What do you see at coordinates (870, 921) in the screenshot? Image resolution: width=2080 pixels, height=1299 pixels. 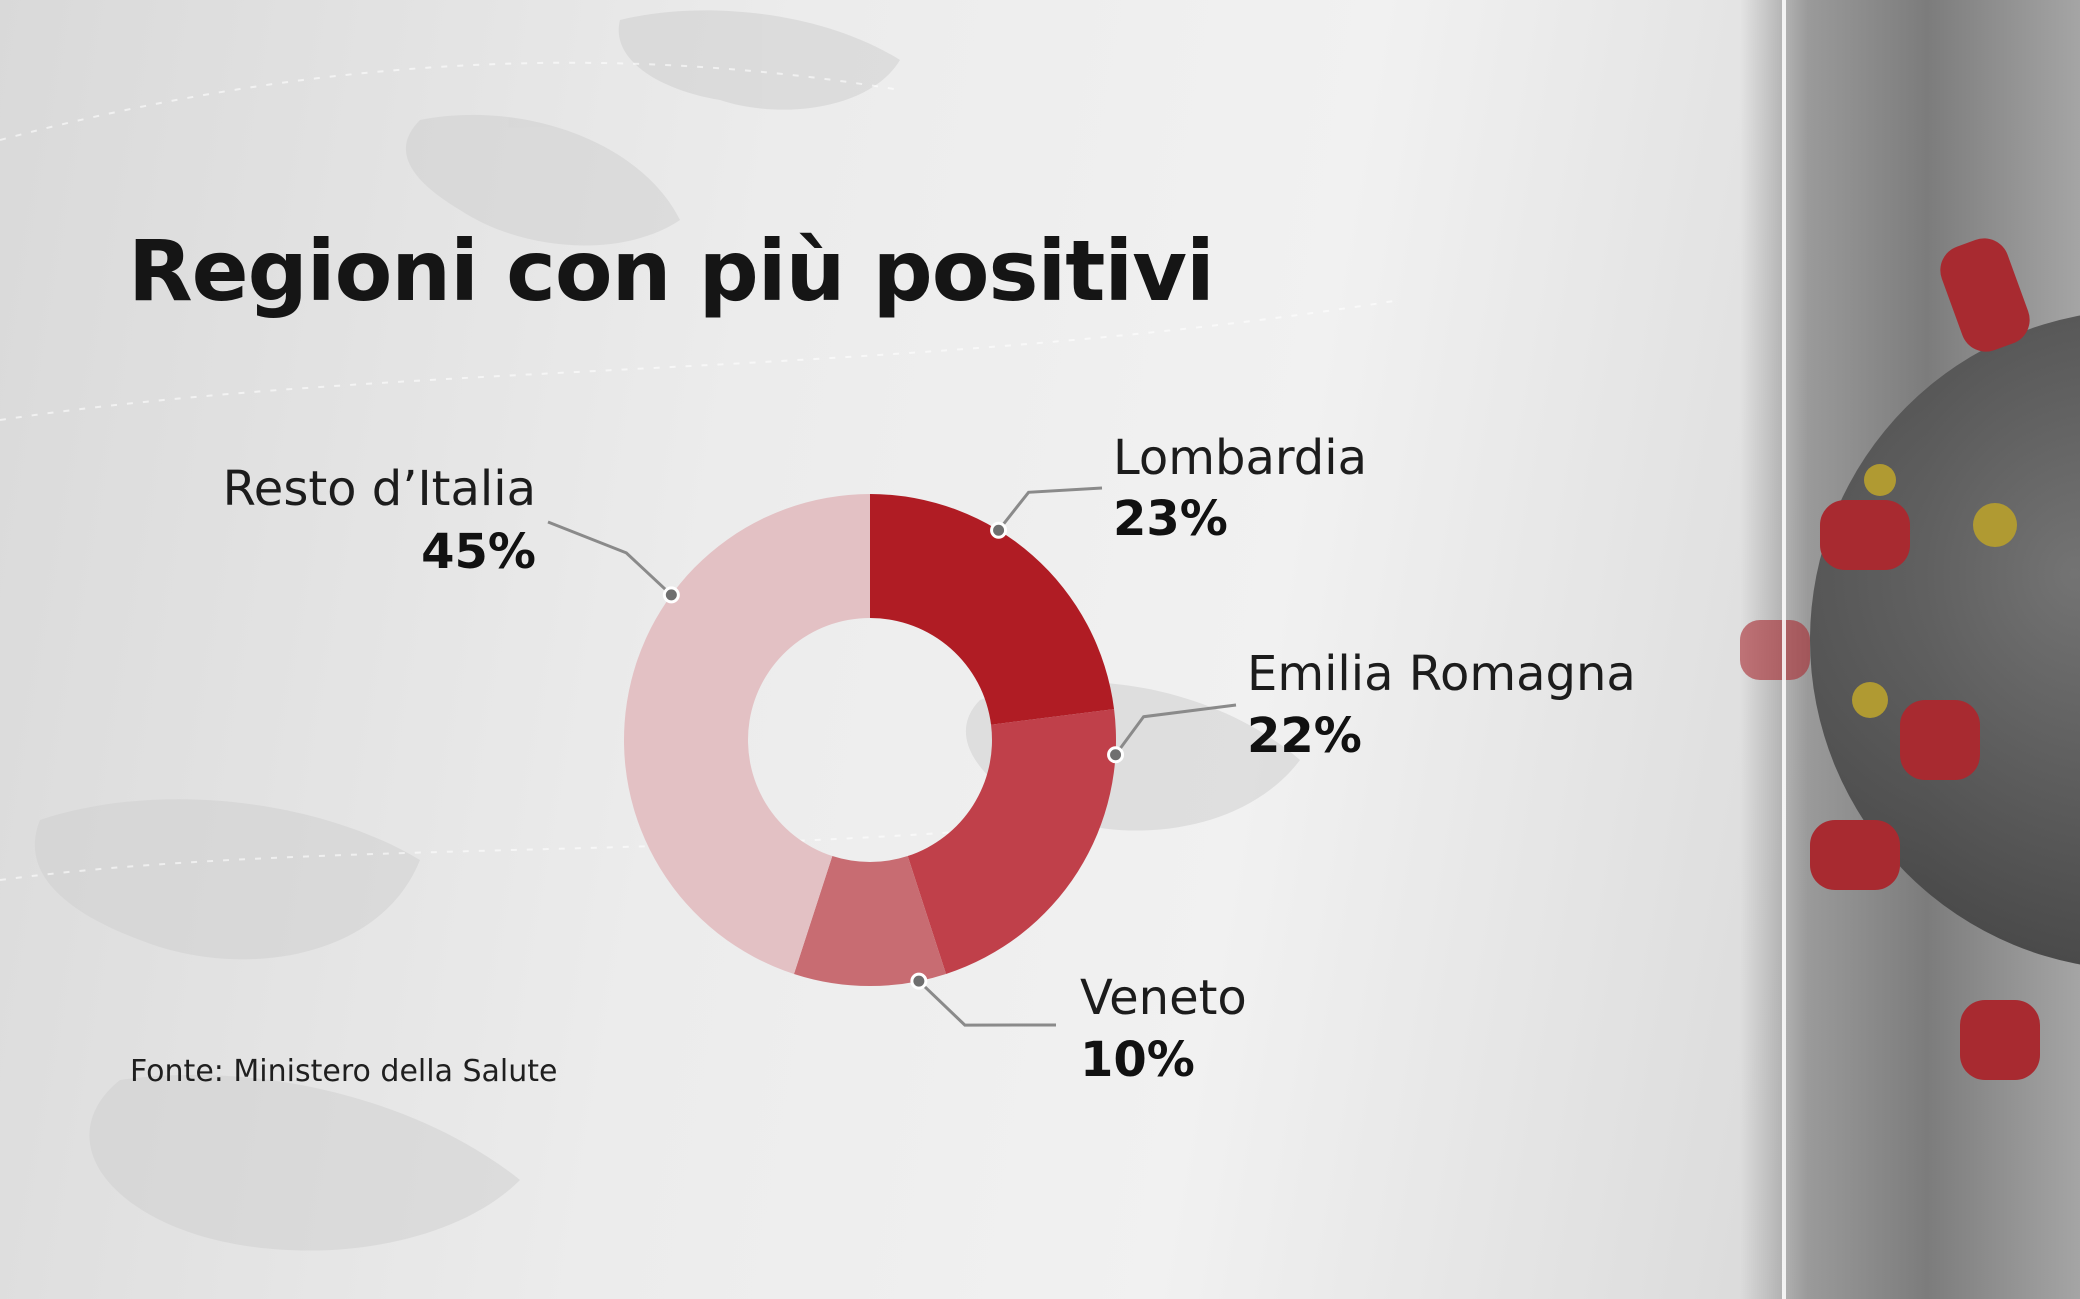 I see `slice-veneto` at bounding box center [870, 921].